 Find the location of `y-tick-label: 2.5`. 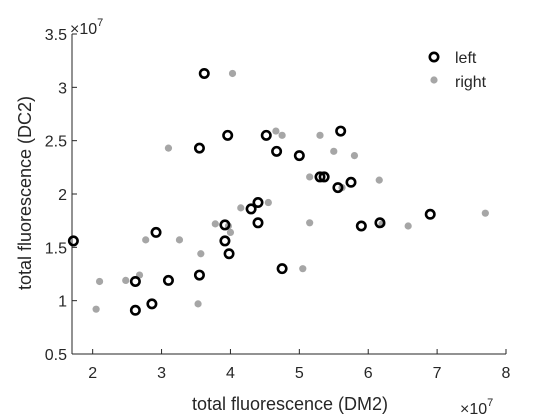

y-tick-label: 2.5 is located at coordinates (56, 142).